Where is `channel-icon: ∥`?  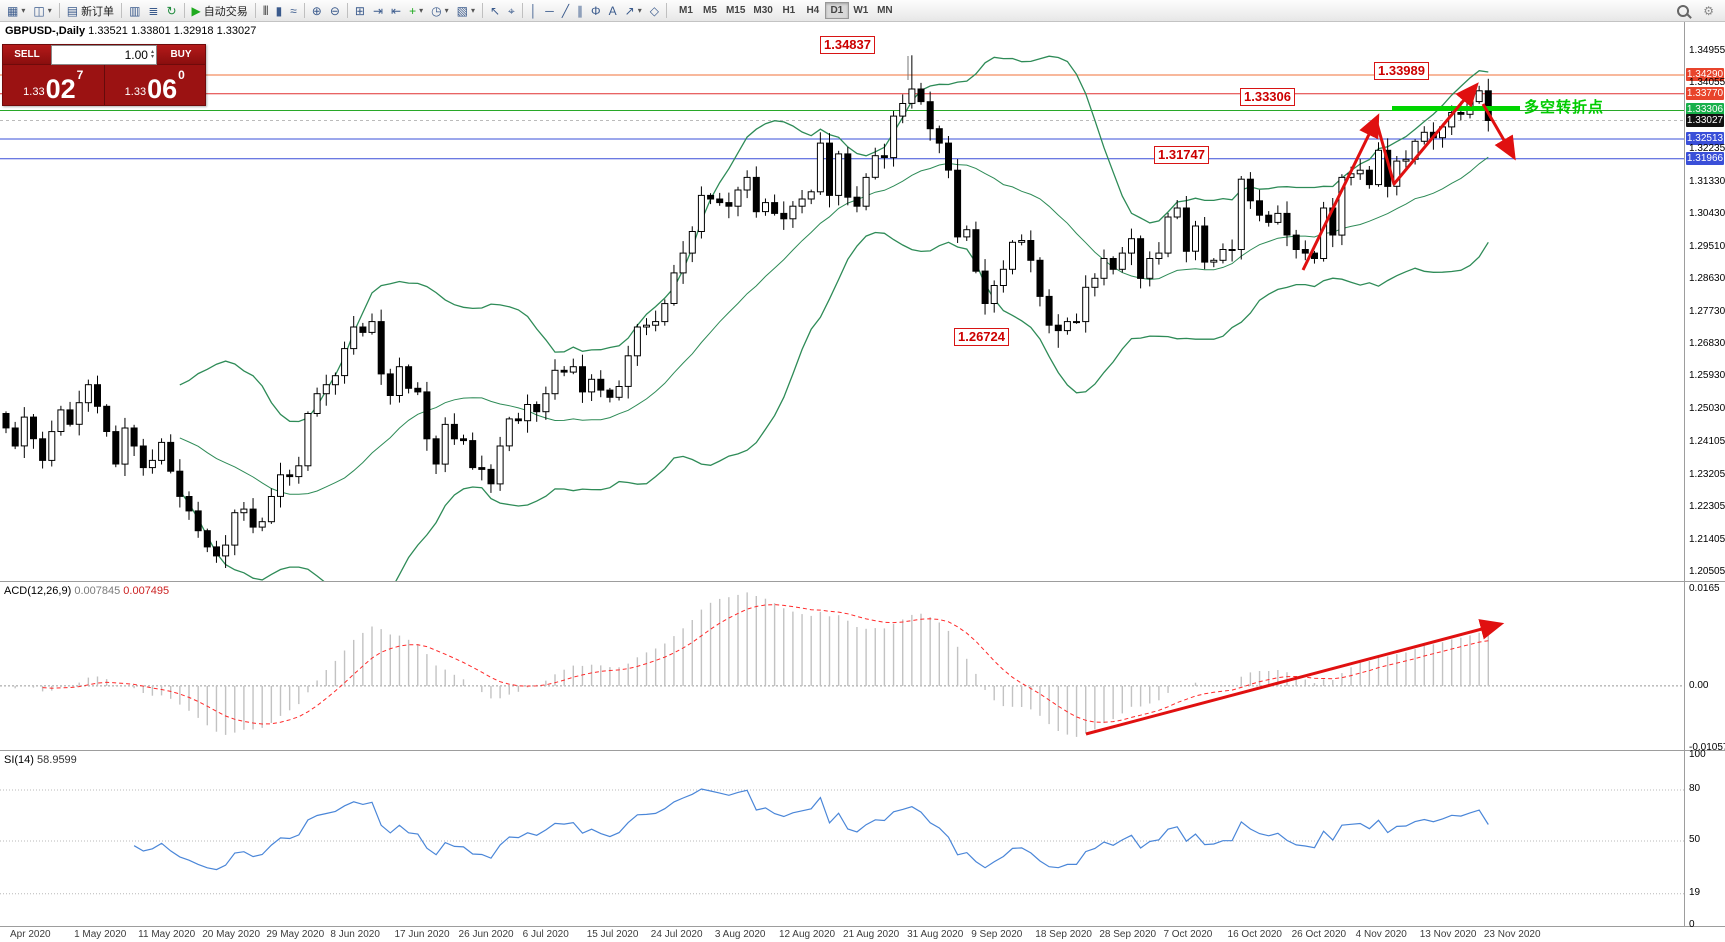 channel-icon: ∥ is located at coordinates (580, 11).